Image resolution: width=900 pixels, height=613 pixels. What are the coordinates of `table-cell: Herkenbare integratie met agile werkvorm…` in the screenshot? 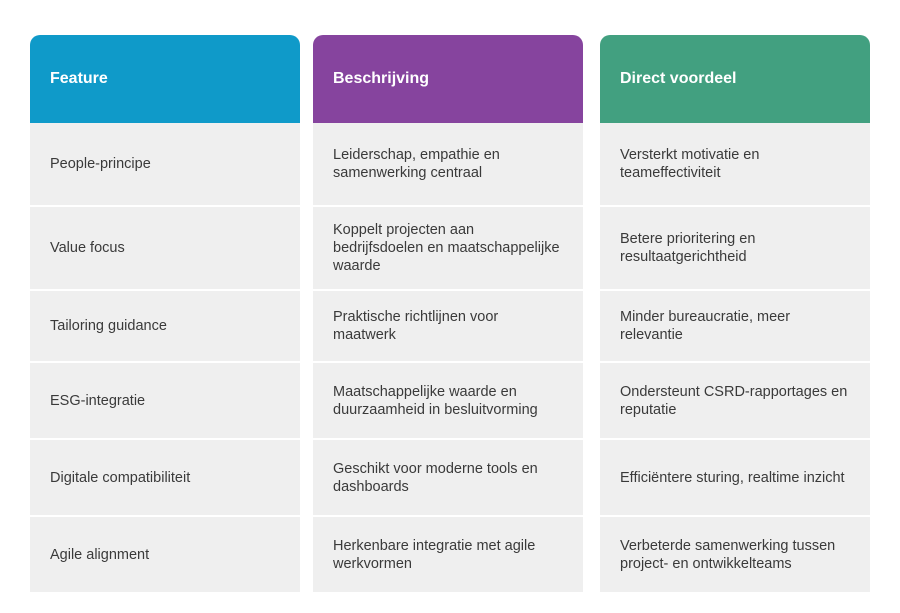 It's located at (448, 554).